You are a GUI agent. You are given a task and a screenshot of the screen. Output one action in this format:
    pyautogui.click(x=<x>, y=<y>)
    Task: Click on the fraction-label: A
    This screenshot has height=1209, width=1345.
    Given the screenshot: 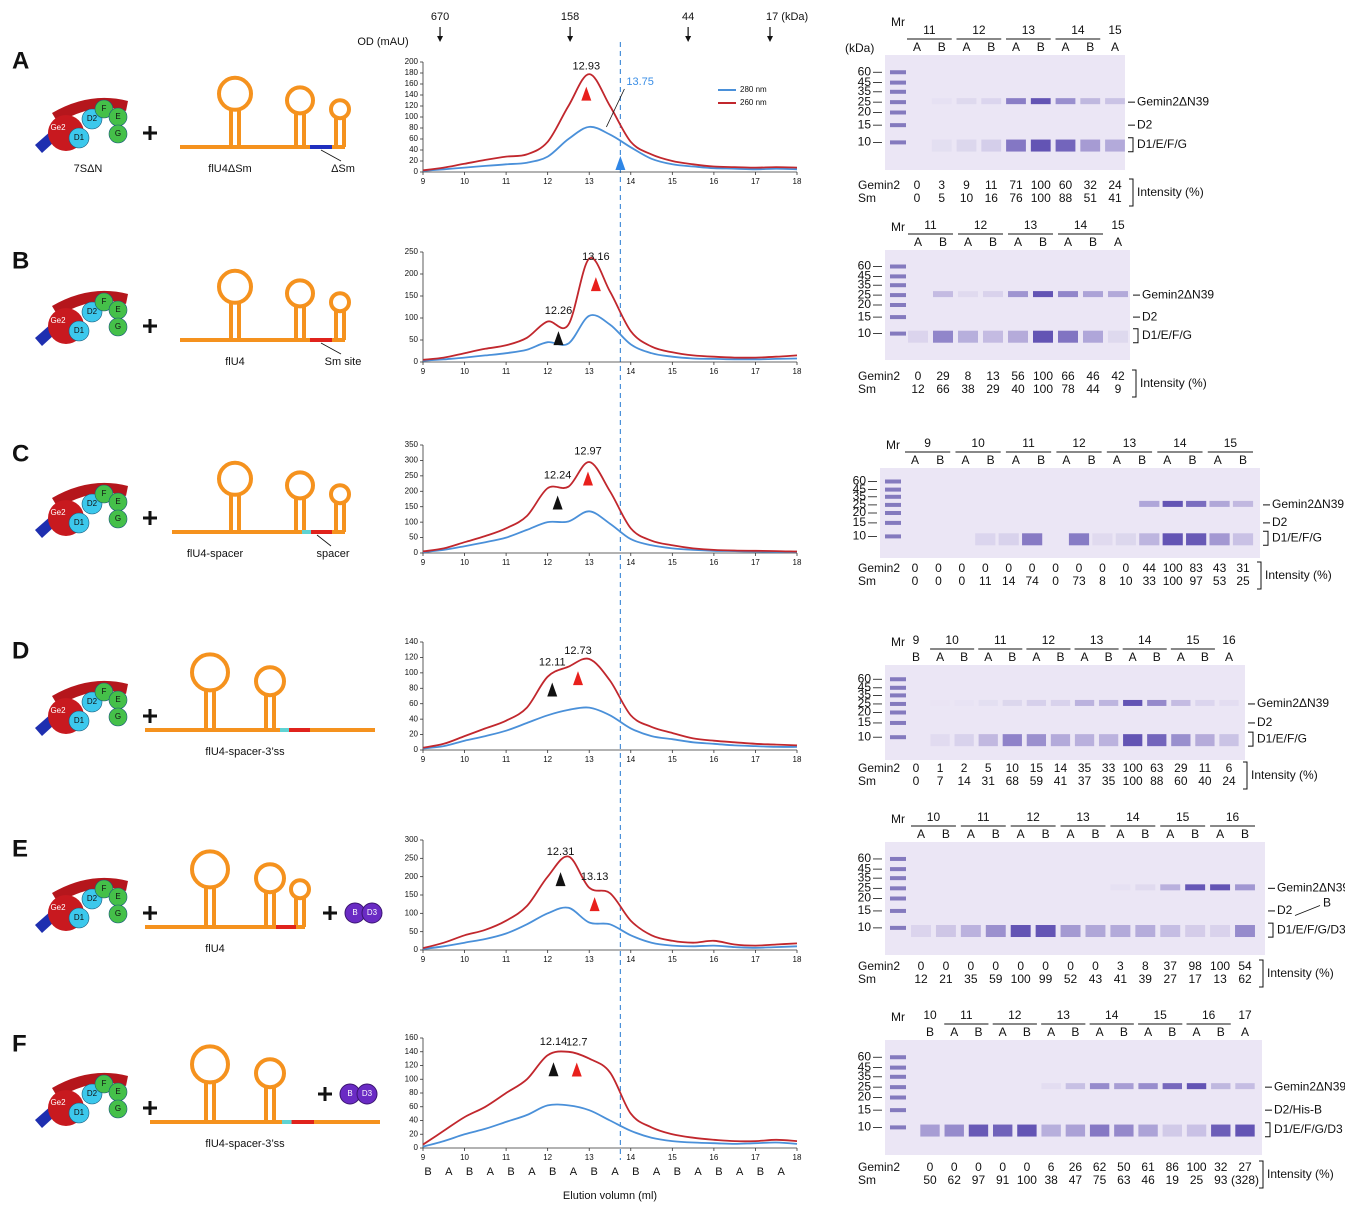 What is the action you would take?
    pyautogui.click(x=532, y=1172)
    